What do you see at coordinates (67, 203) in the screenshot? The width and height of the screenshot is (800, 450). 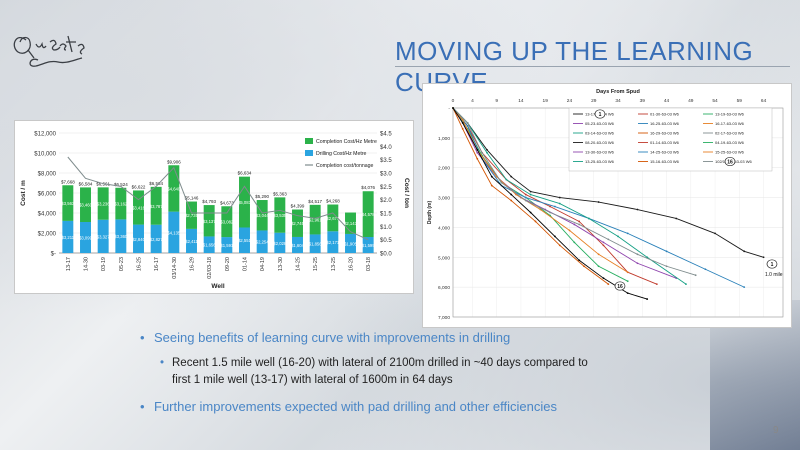 I see `completion-data-label: $3,563` at bounding box center [67, 203].